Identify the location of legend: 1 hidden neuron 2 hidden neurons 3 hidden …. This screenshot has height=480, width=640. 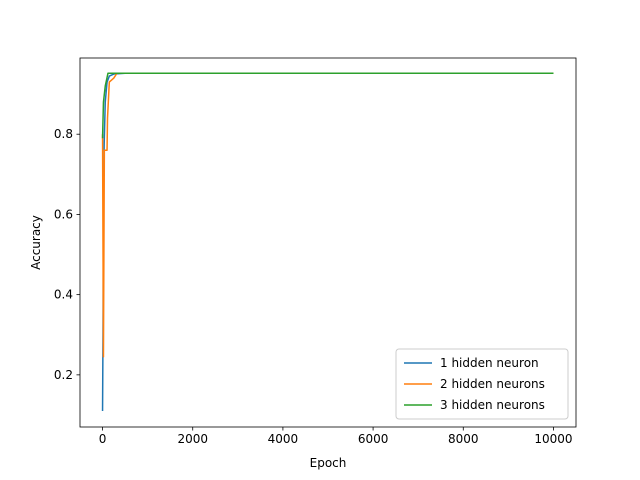
(482, 384).